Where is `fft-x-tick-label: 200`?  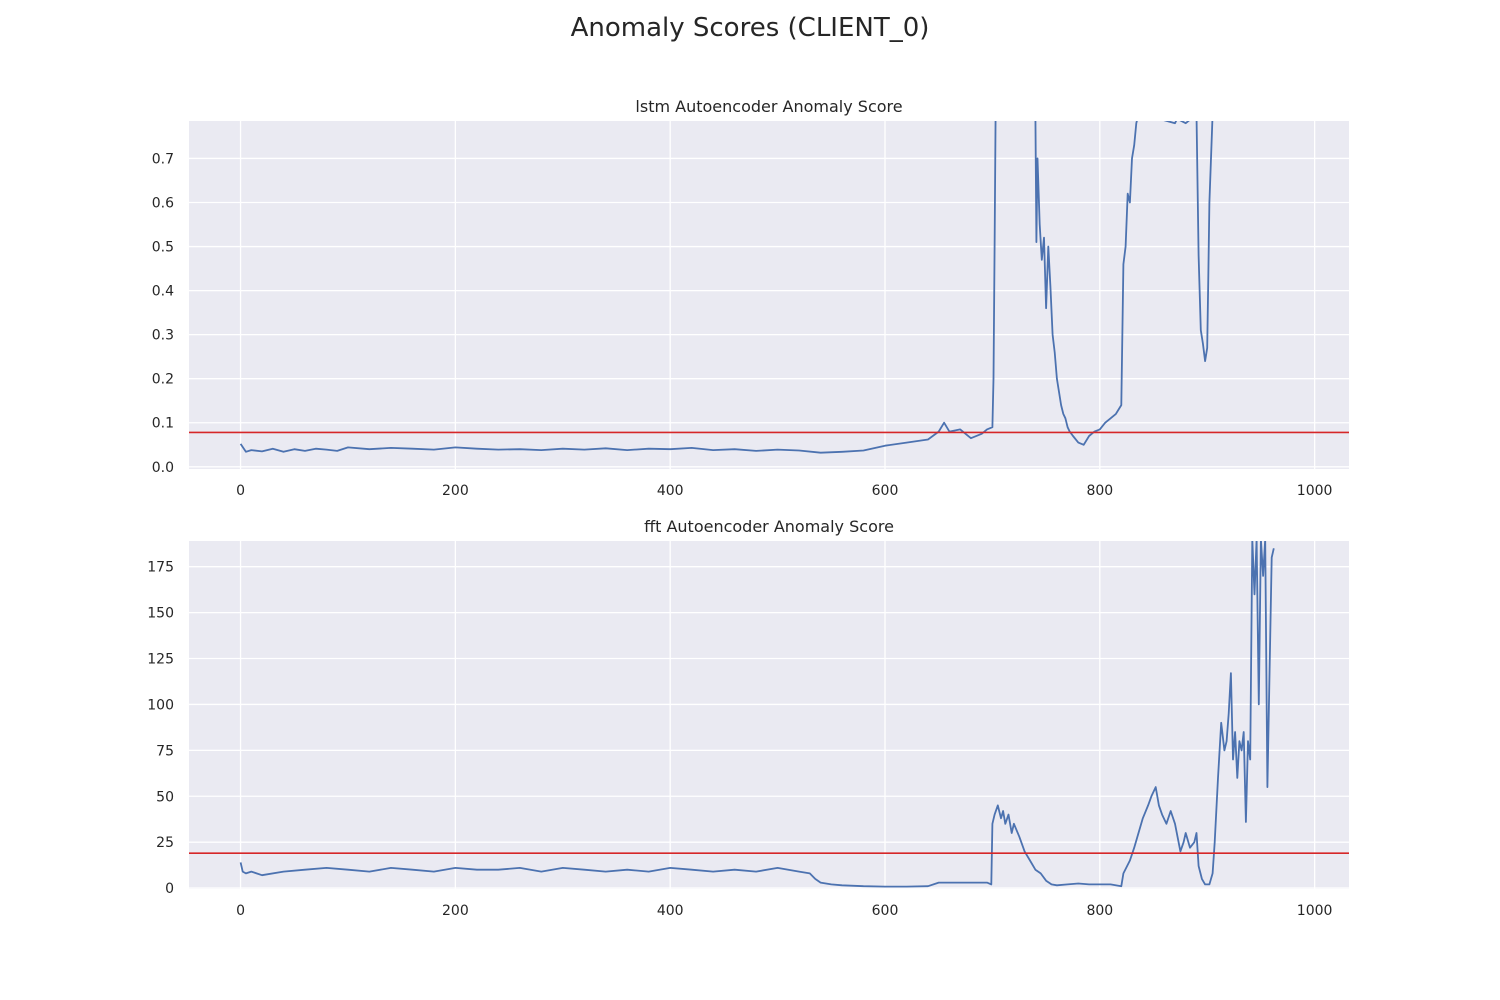
fft-x-tick-label: 200 is located at coordinates (455, 911).